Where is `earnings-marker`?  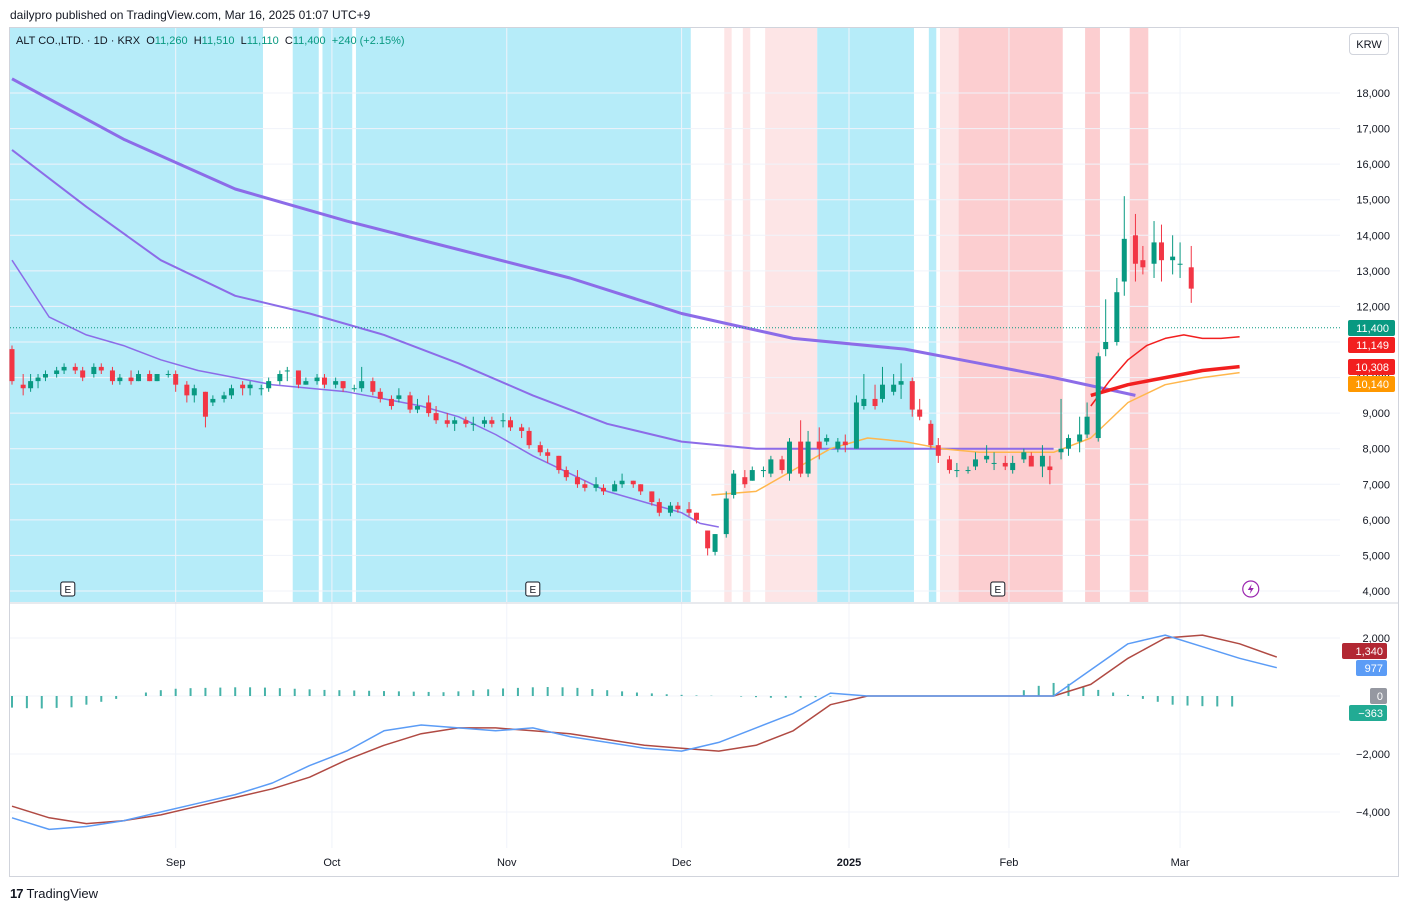
earnings-marker is located at coordinates (998, 589).